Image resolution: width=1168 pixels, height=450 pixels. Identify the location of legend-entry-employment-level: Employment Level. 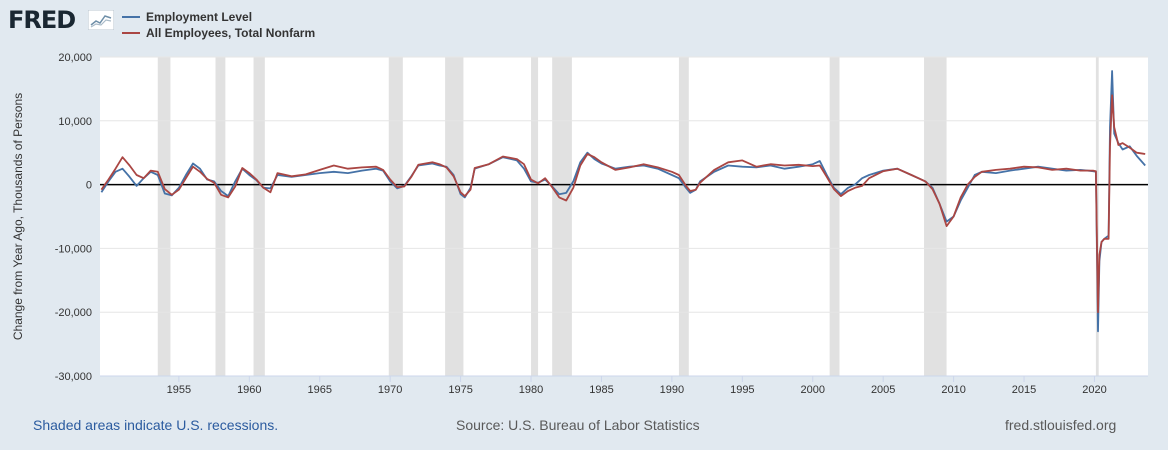
(218, 17).